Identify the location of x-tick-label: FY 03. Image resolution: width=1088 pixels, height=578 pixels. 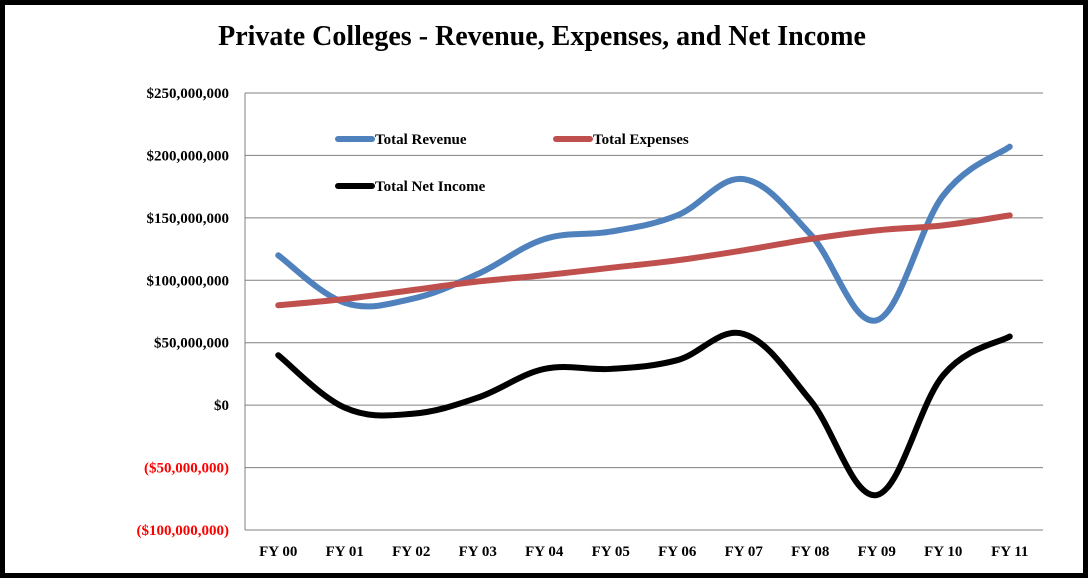
(478, 552).